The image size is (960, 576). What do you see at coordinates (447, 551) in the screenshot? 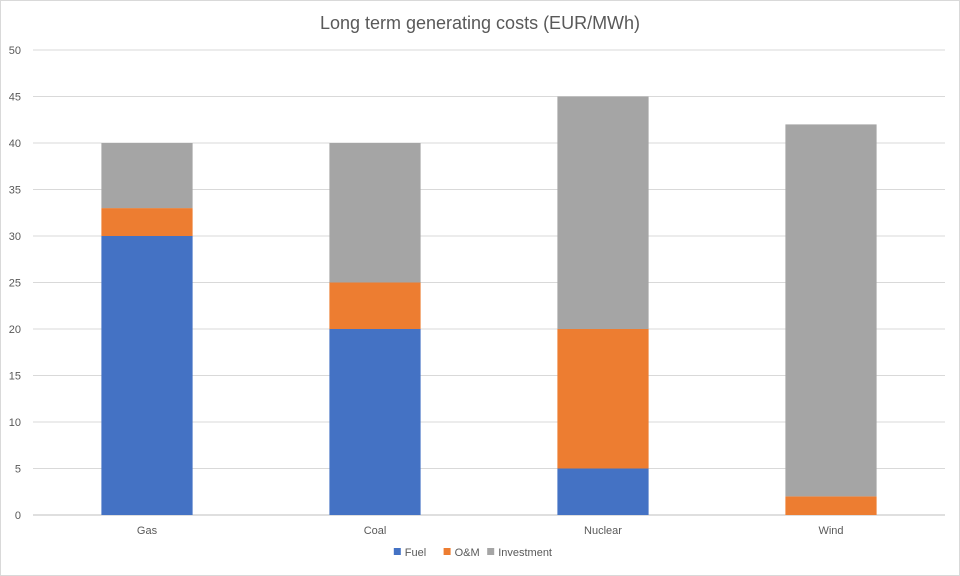
I see `legend-swatch-o-m` at bounding box center [447, 551].